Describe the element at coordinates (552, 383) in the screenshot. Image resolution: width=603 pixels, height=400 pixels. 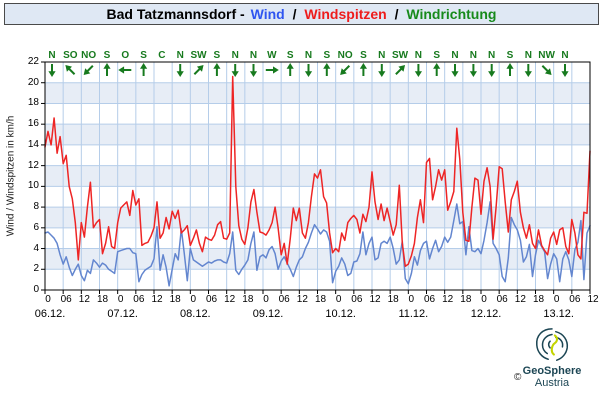
I see `logo-country-text: Austria` at that location.